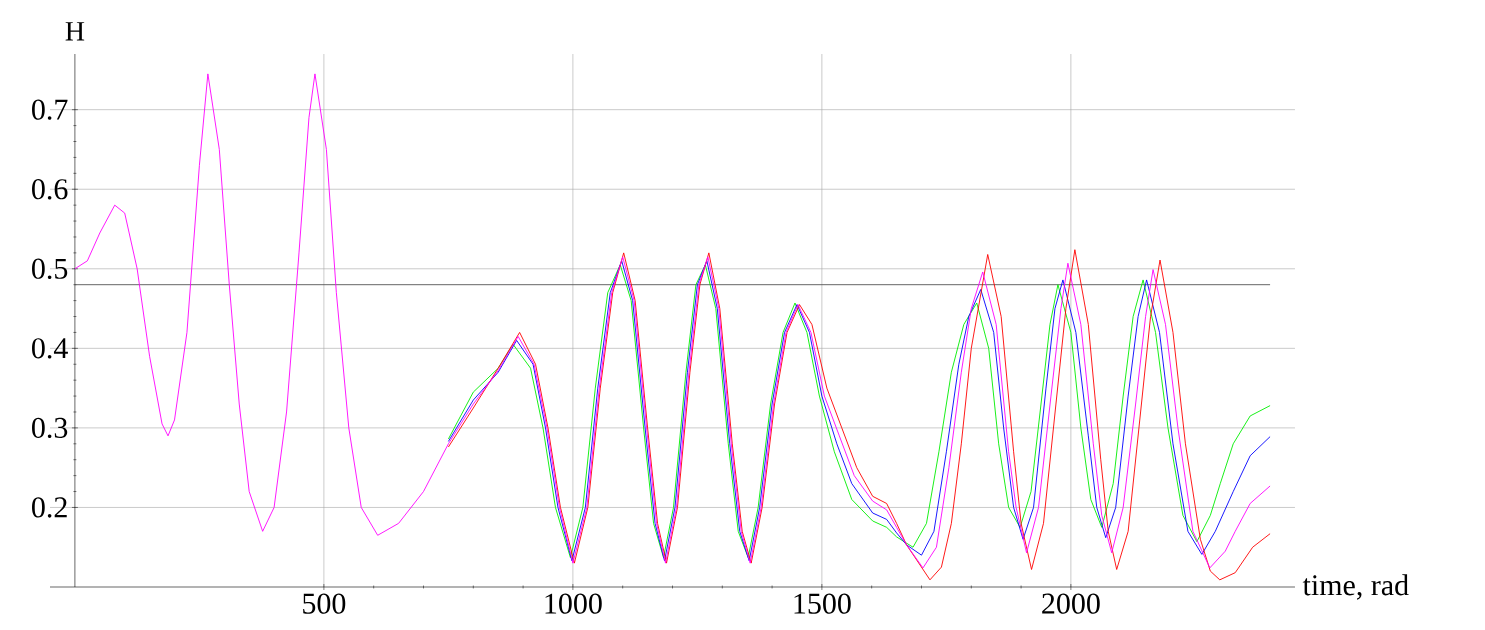 This screenshot has width=1485, height=630. What do you see at coordinates (50, 348) in the screenshot?
I see `y-tick-label: 0.4` at bounding box center [50, 348].